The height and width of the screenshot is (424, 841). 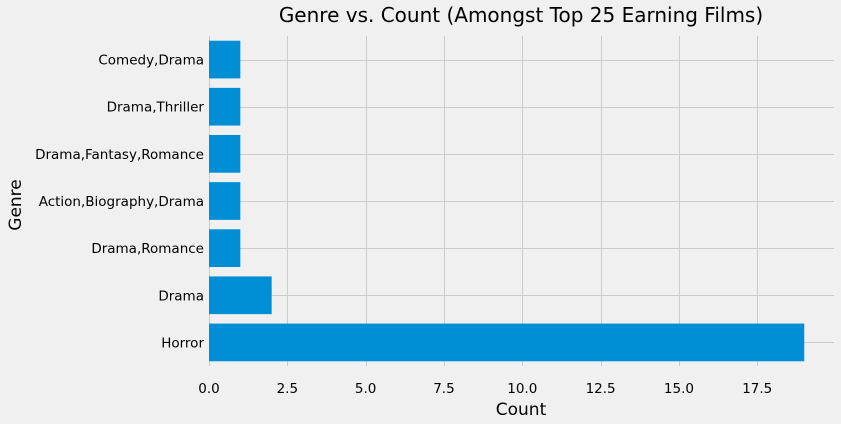 What do you see at coordinates (16, 204) in the screenshot?
I see `y-axis-label: Genre` at bounding box center [16, 204].